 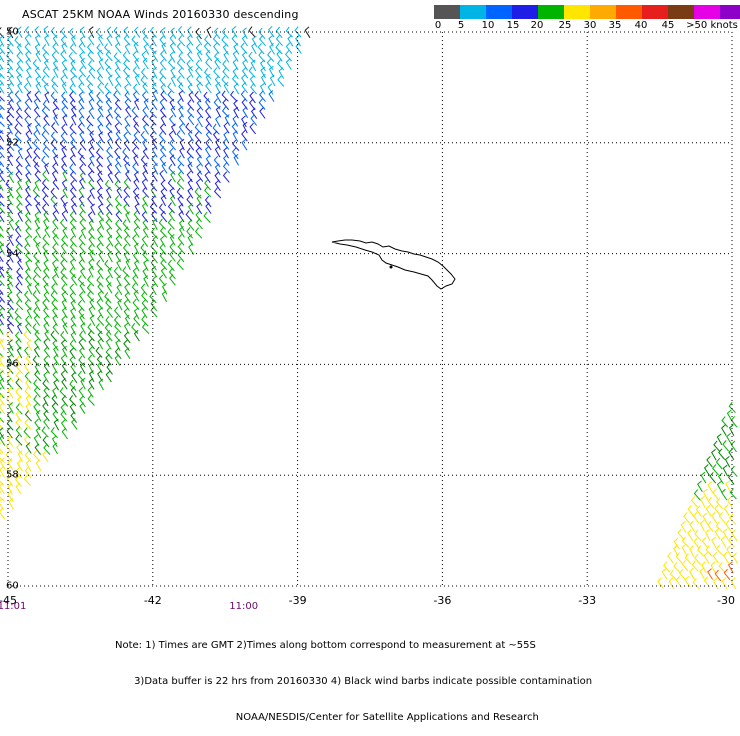 What do you see at coordinates (393, 264) in the screenshot?
I see `south-georgia-island` at bounding box center [393, 264].